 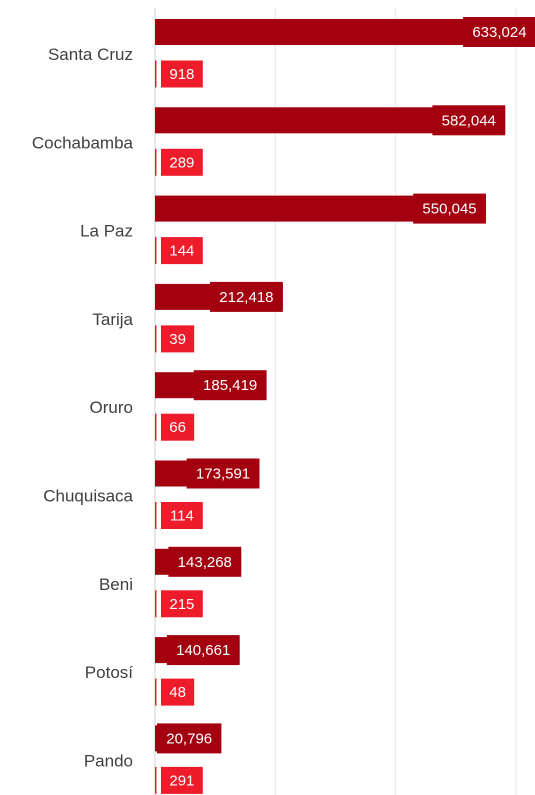 What do you see at coordinates (109, 672) in the screenshot?
I see `category-label-7: Potosí` at bounding box center [109, 672].